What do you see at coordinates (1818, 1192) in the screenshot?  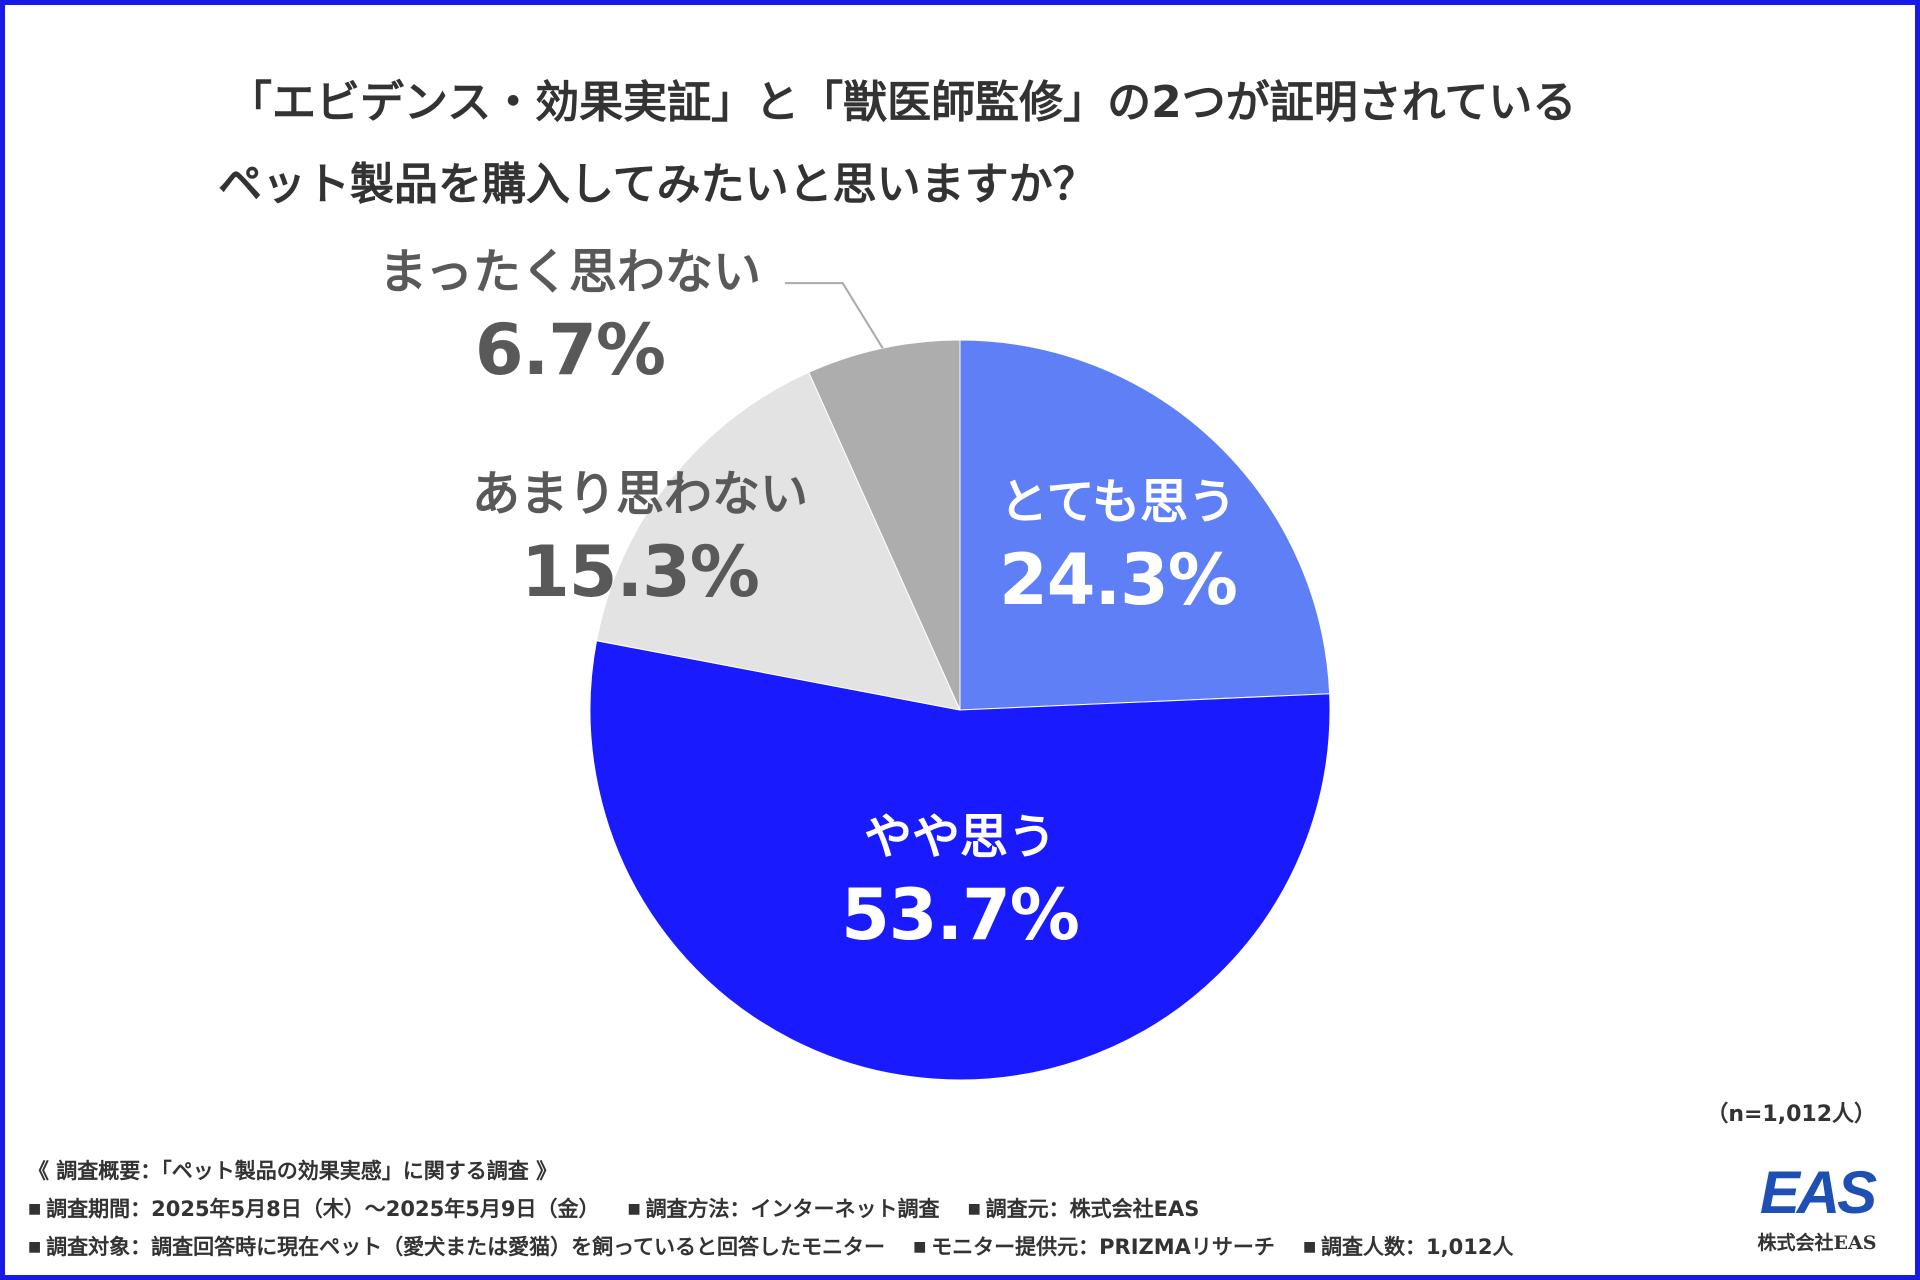 I see `logo-mark: EAS` at bounding box center [1818, 1192].